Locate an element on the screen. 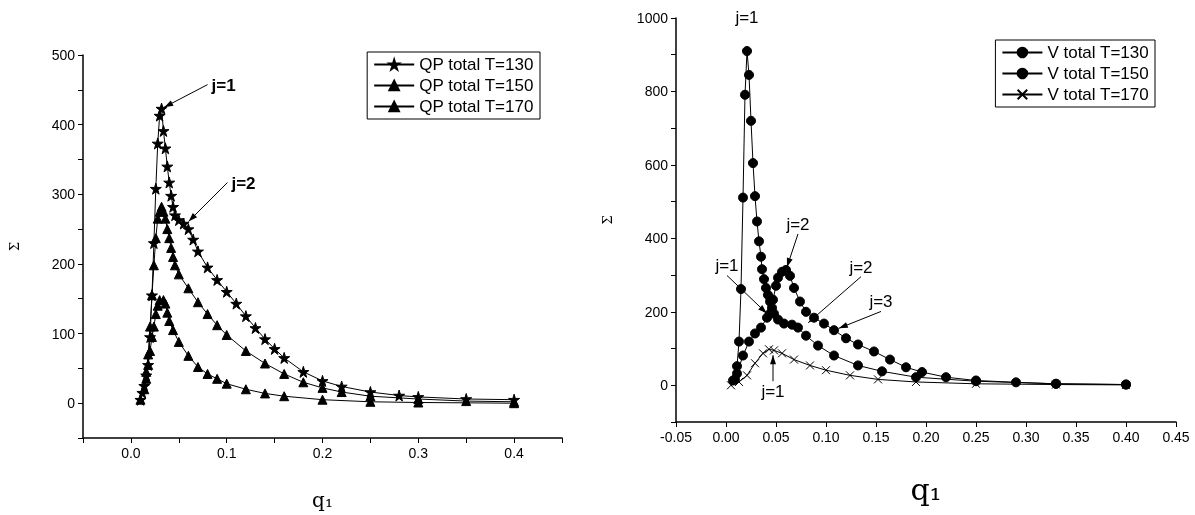  legend-label: QP total T=150 is located at coordinates (476, 85).